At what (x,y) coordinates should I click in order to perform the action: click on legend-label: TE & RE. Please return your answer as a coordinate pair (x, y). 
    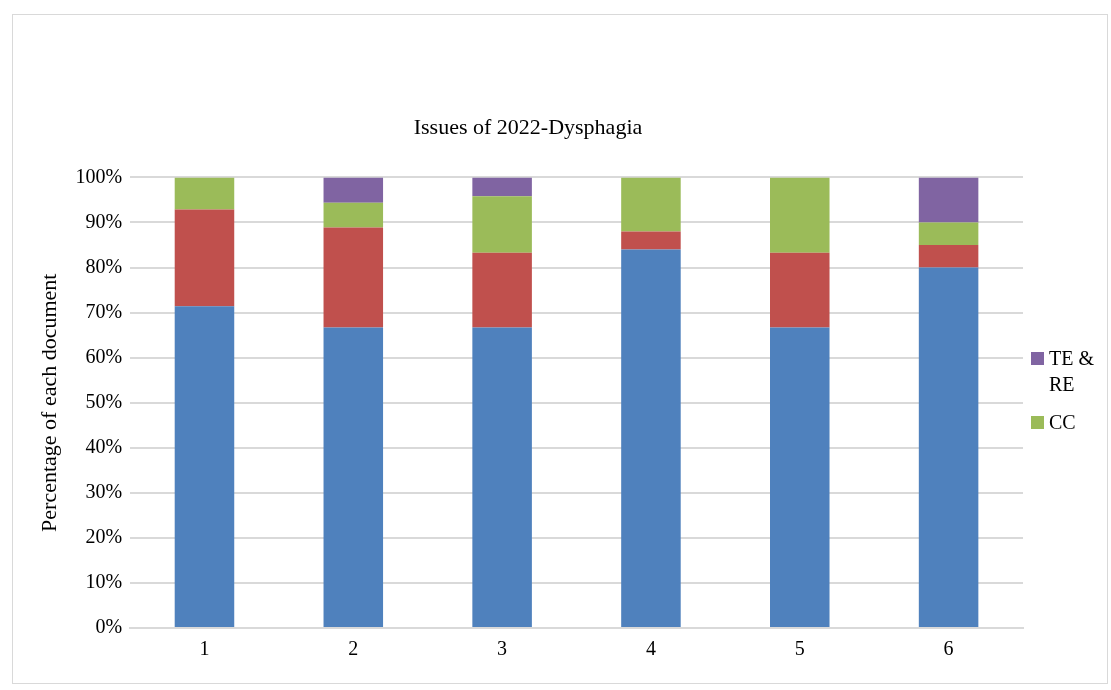
    Looking at the image, I should click on (1072, 371).